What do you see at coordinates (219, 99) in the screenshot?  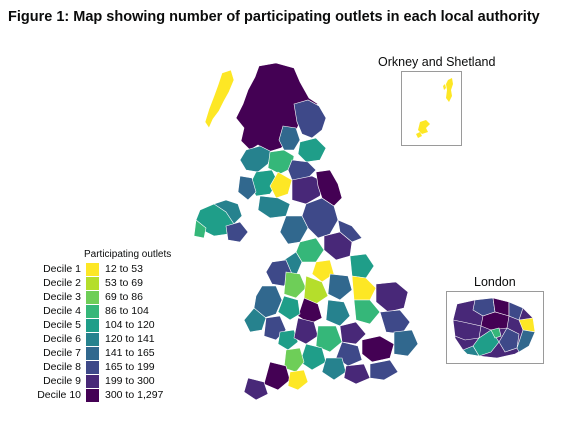 I see `region-outer-hebrides` at bounding box center [219, 99].